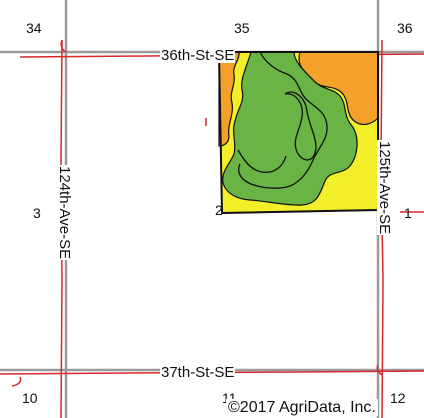 The height and width of the screenshot is (418, 424). Describe the element at coordinates (30, 398) in the screenshot. I see `section-number-10: 10` at that location.